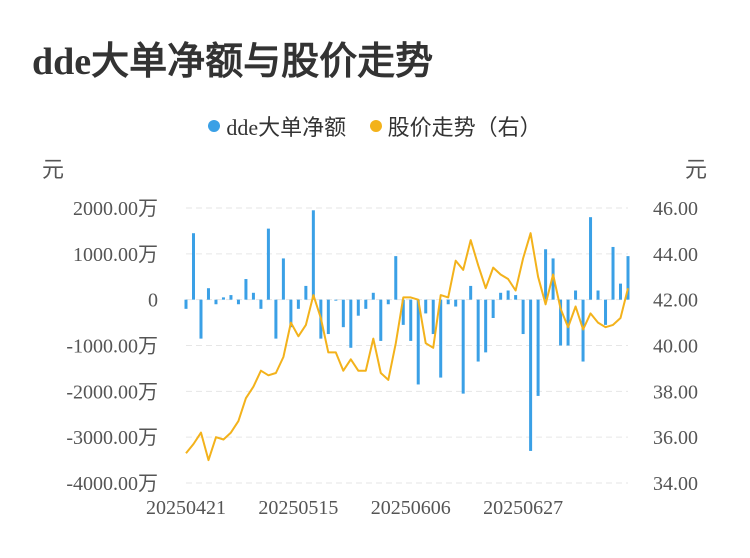  Describe the element at coordinates (675, 392) in the screenshot. I see `right-tick-label: 38.00` at that location.